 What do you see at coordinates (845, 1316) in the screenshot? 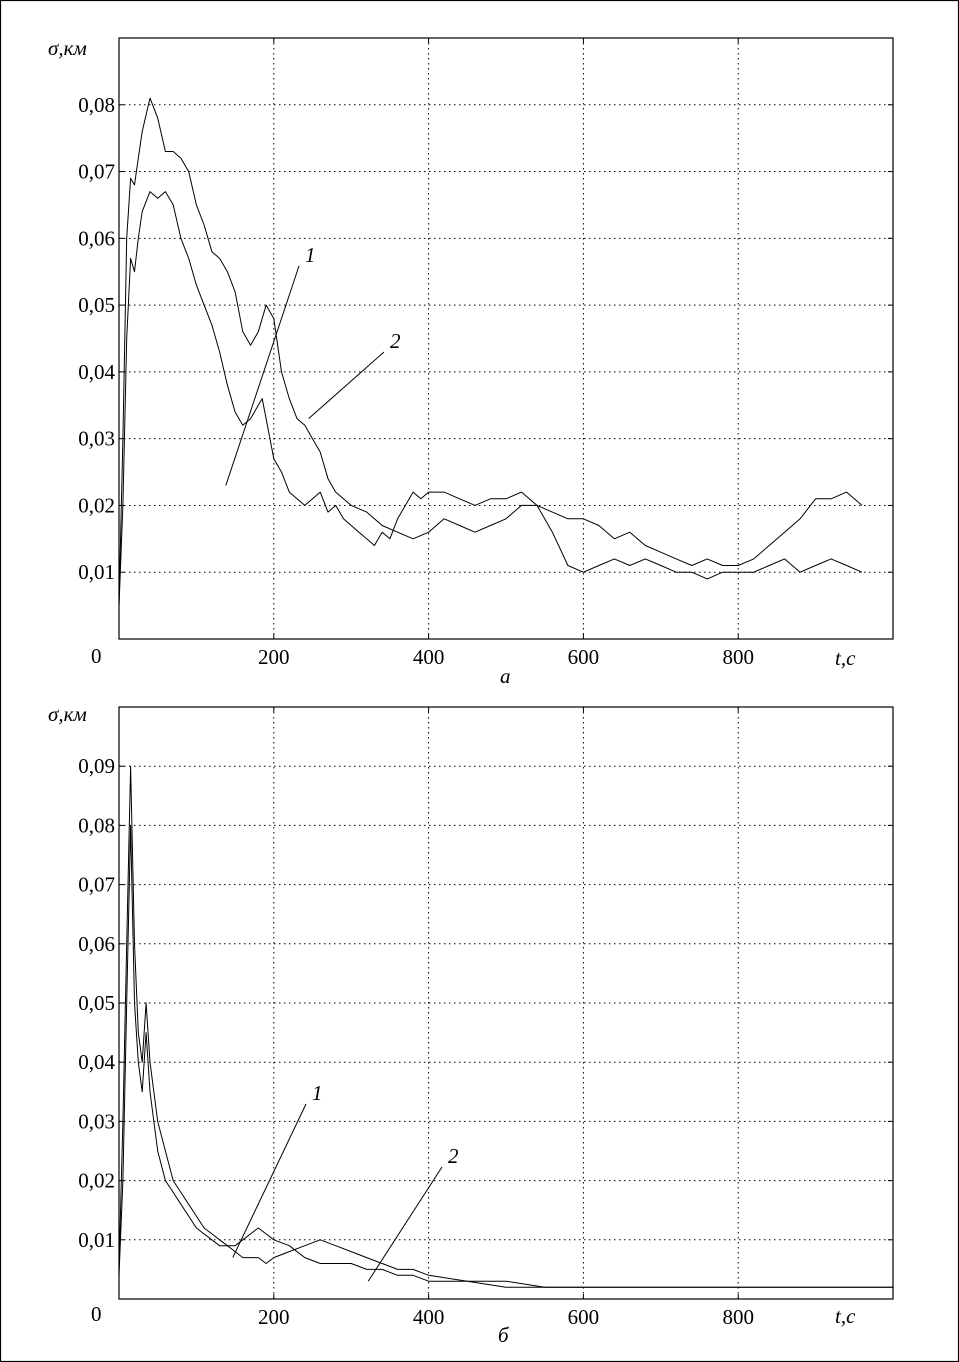
I see `chart-b-xlabel: t,с` at bounding box center [845, 1316].